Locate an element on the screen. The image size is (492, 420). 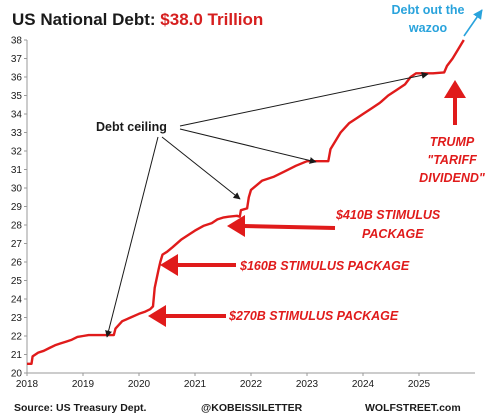
handle-credit: @KOBEISSILETTER is located at coordinates (252, 408).